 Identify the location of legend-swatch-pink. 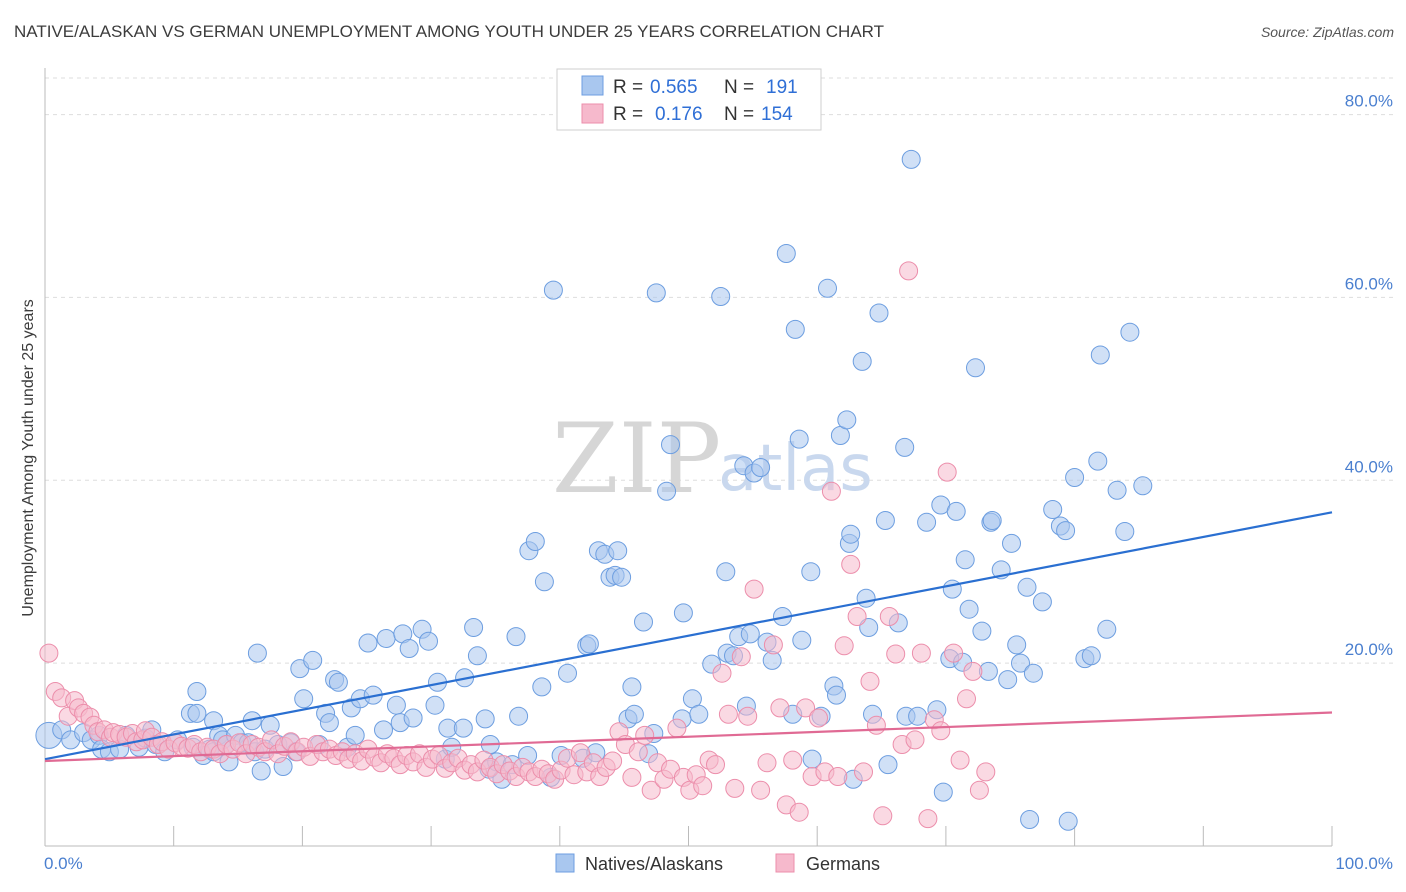
(592, 113).